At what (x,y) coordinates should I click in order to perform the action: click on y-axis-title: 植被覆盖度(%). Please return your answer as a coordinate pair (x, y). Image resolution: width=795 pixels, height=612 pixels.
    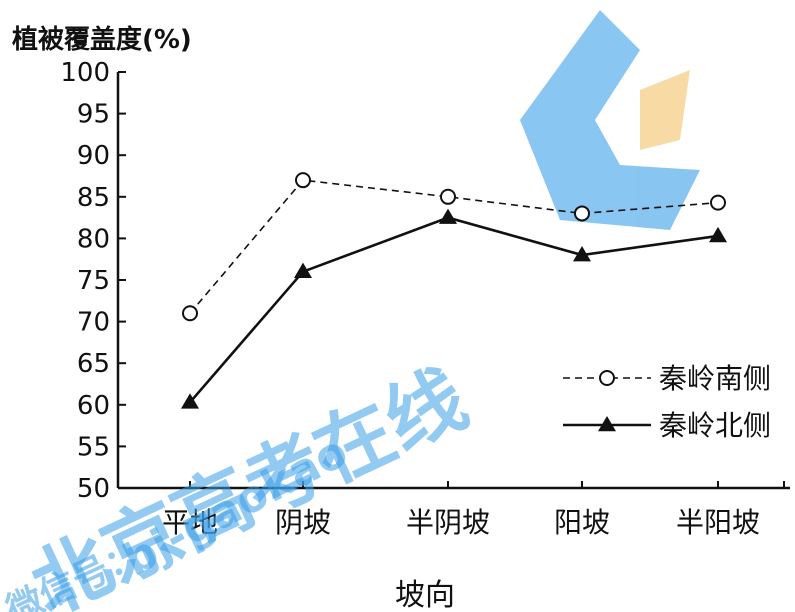
    Looking at the image, I should click on (102, 39).